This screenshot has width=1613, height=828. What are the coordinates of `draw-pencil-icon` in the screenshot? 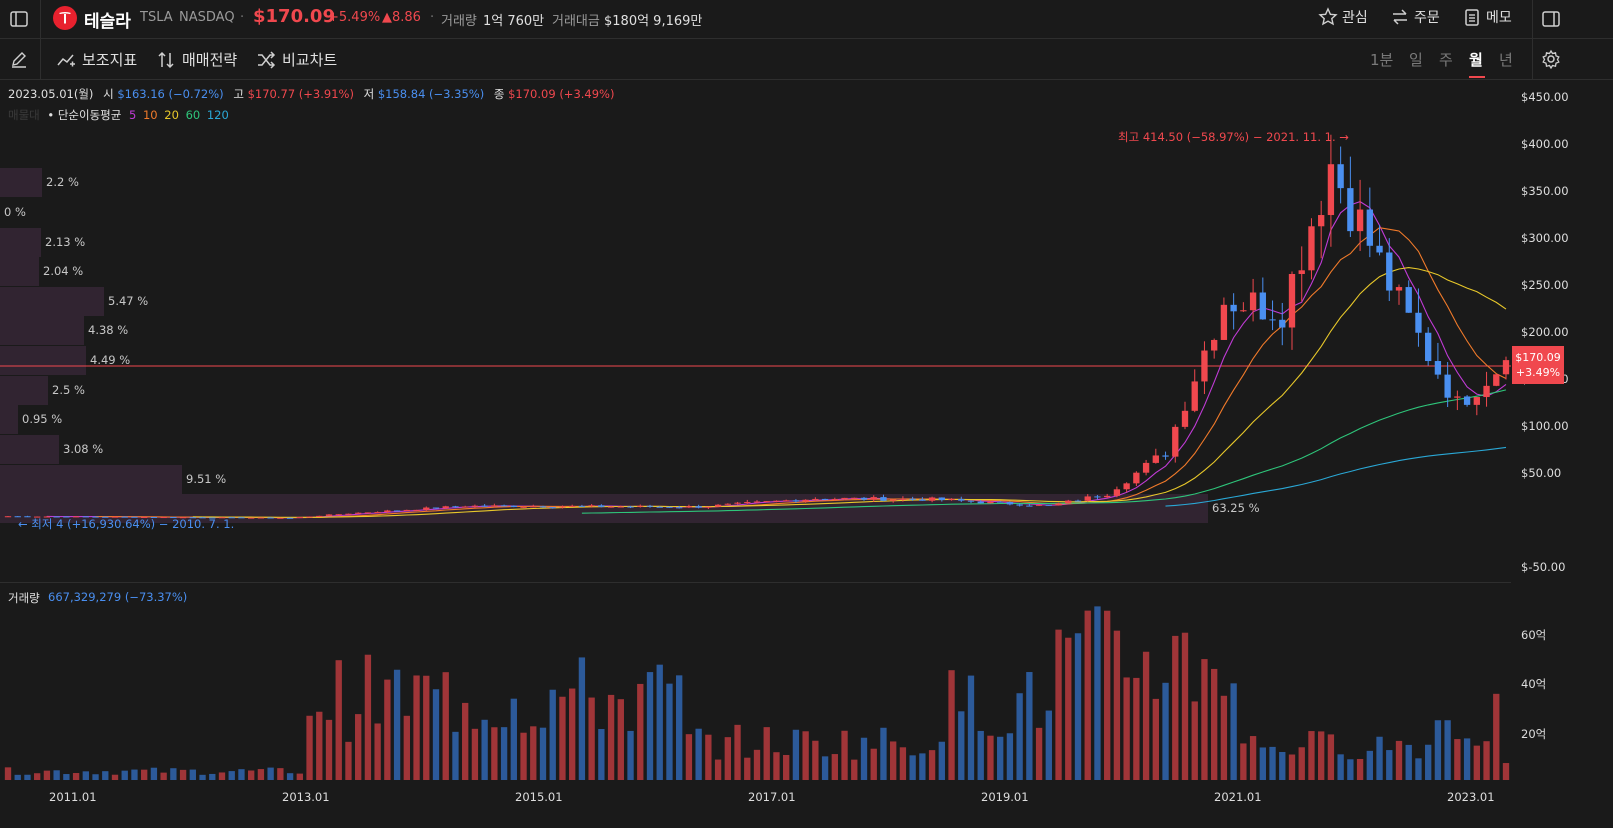 It's located at (19, 59).